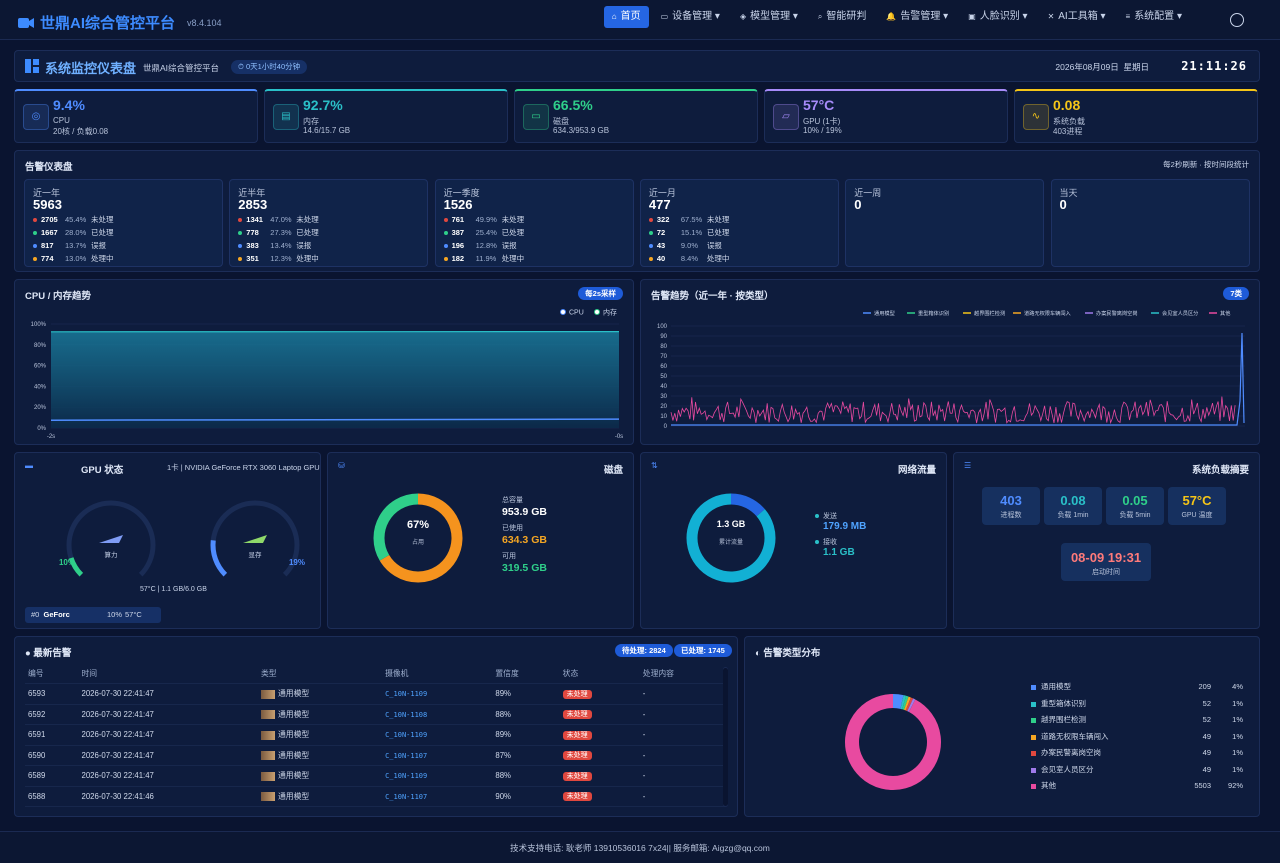  Describe the element at coordinates (696, 16) in the screenshot. I see `nav-label: 设备管理 ▾` at that location.